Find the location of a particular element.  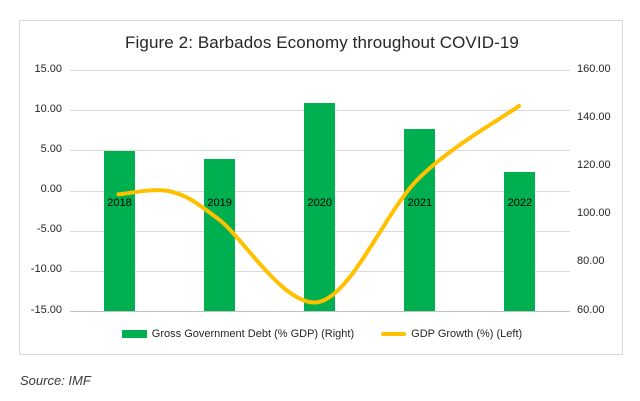

bar-series-swatch-icon is located at coordinates (134, 334).